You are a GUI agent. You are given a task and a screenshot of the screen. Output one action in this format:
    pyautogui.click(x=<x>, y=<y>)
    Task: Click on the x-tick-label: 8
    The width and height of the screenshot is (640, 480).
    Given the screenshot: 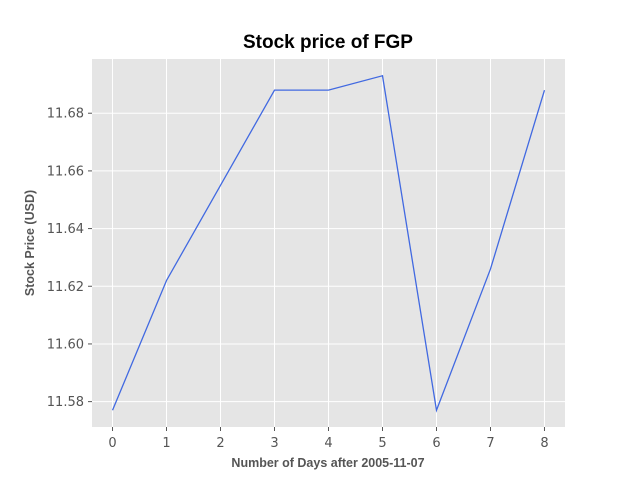 What is the action you would take?
    pyautogui.click(x=544, y=443)
    